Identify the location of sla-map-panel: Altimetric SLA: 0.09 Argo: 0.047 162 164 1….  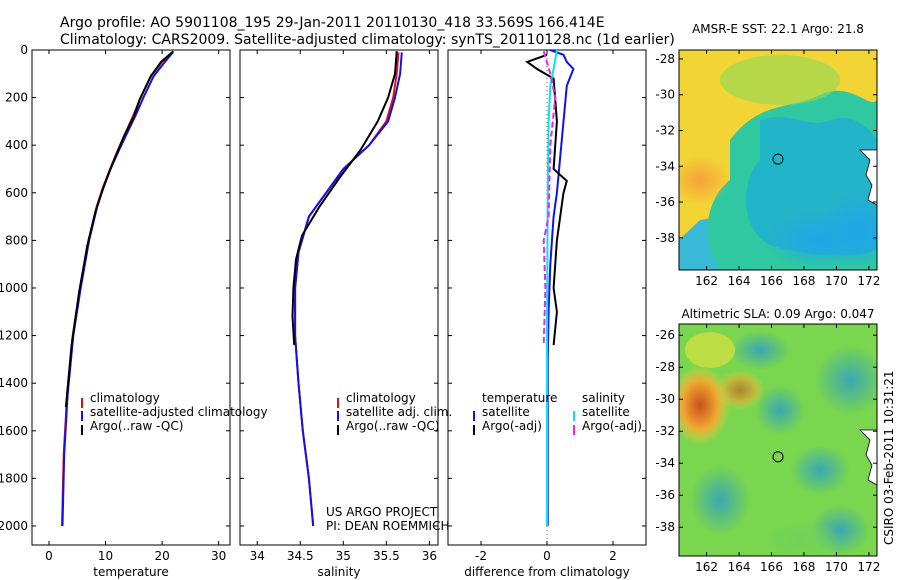
(767, 440).